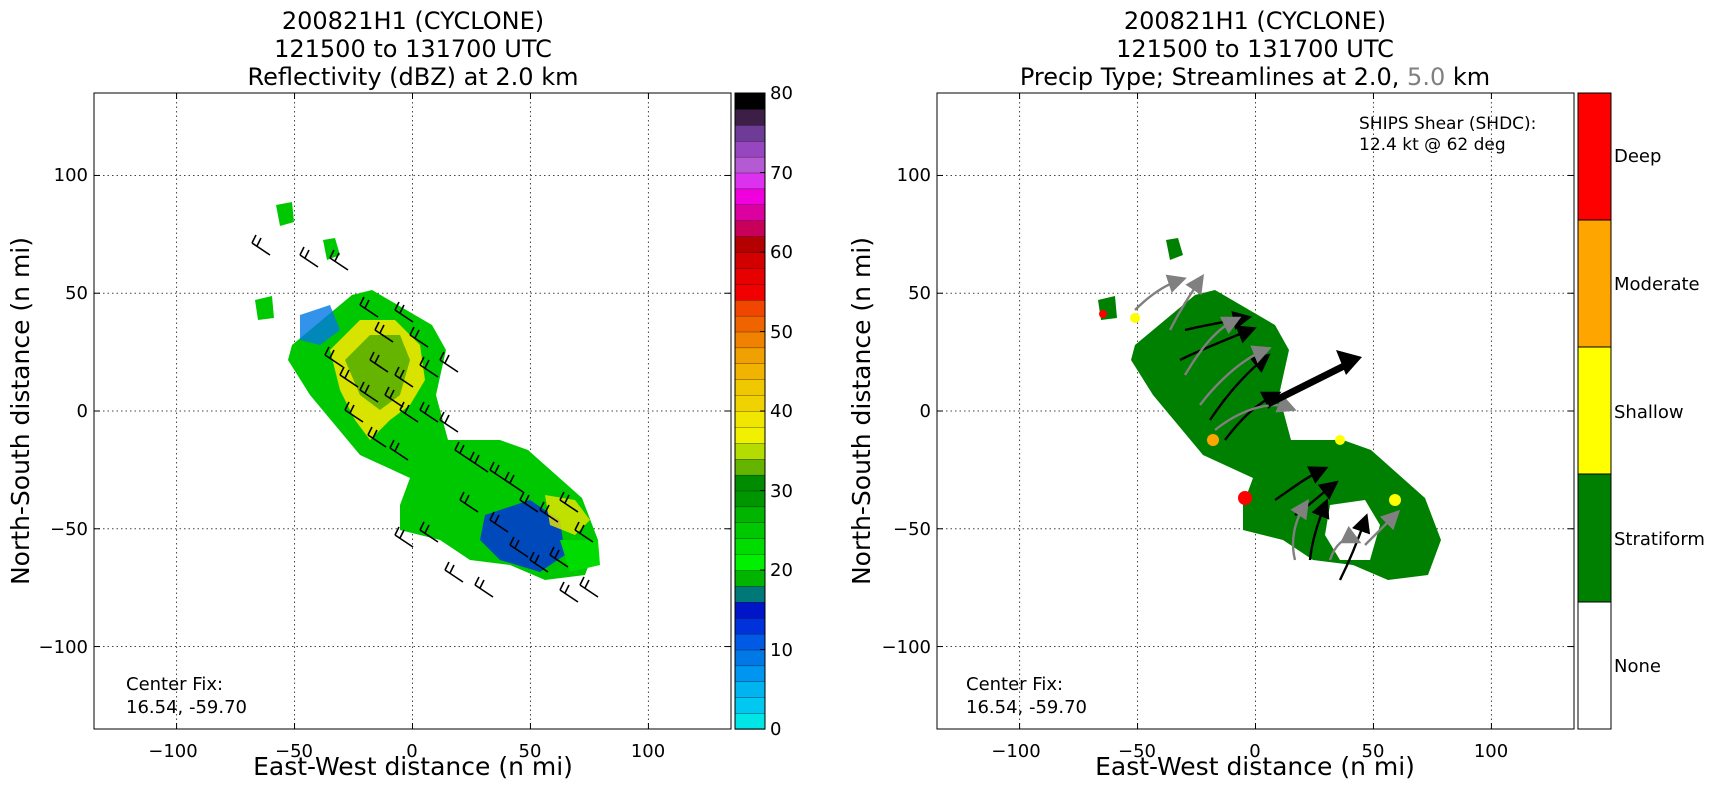 This screenshot has width=1717, height=787. Describe the element at coordinates (186, 707) in the screenshot. I see `left-center-fix-value: 16.54, -59.70` at that location.